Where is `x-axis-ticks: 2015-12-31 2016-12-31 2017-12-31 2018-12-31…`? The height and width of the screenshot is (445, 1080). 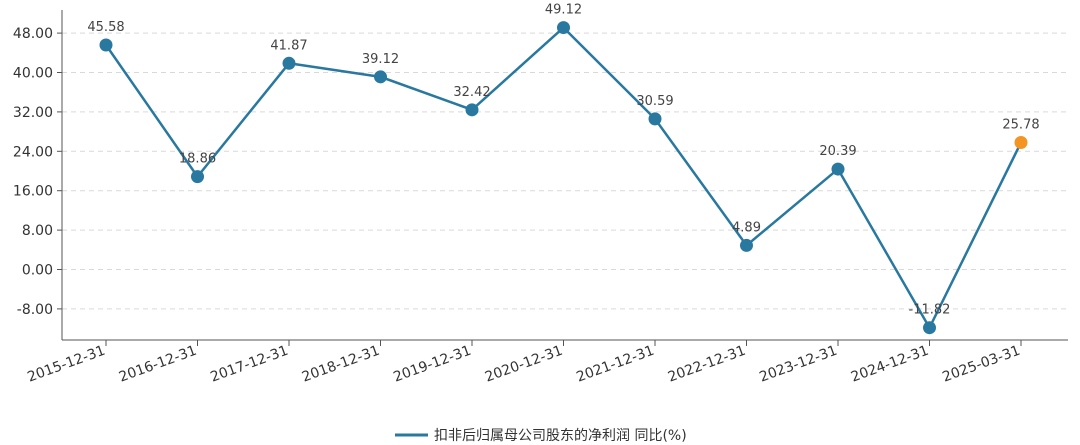 x-axis-ticks: 2015-12-31 2016-12-31 2017-12-31 2018-12-31… is located at coordinates (523, 363).